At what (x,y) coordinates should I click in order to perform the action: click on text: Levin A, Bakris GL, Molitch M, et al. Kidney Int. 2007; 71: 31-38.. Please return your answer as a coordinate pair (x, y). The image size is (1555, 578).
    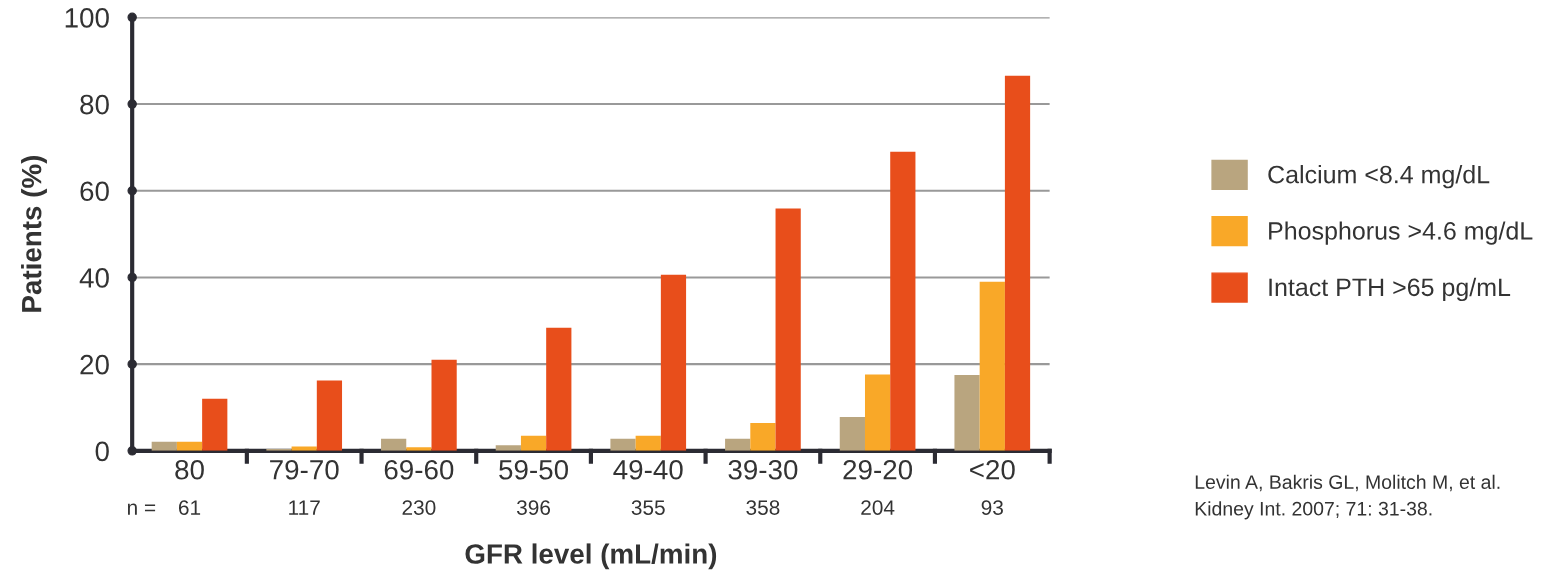
    Looking at the image, I should click on (1347, 497).